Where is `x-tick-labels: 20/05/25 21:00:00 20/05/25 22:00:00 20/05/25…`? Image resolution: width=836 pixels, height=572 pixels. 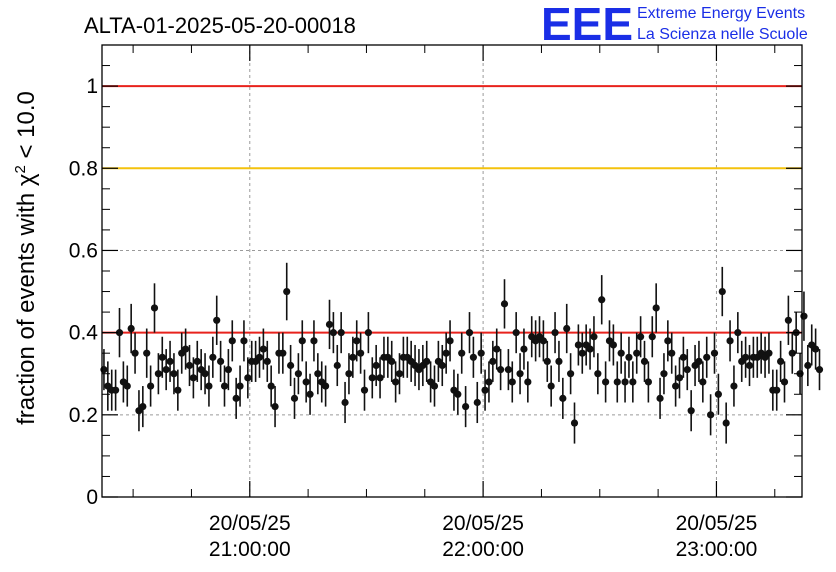 x-tick-labels: 20/05/25 21:00:00 20/05/25 22:00:00 20/05/25… is located at coordinates (483, 536).